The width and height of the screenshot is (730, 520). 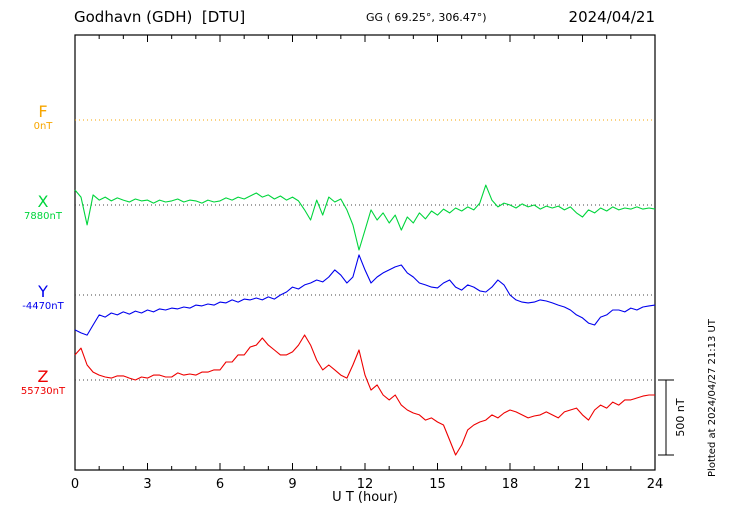 What do you see at coordinates (43, 111) in the screenshot?
I see `component-letter-f: F` at bounding box center [43, 111].